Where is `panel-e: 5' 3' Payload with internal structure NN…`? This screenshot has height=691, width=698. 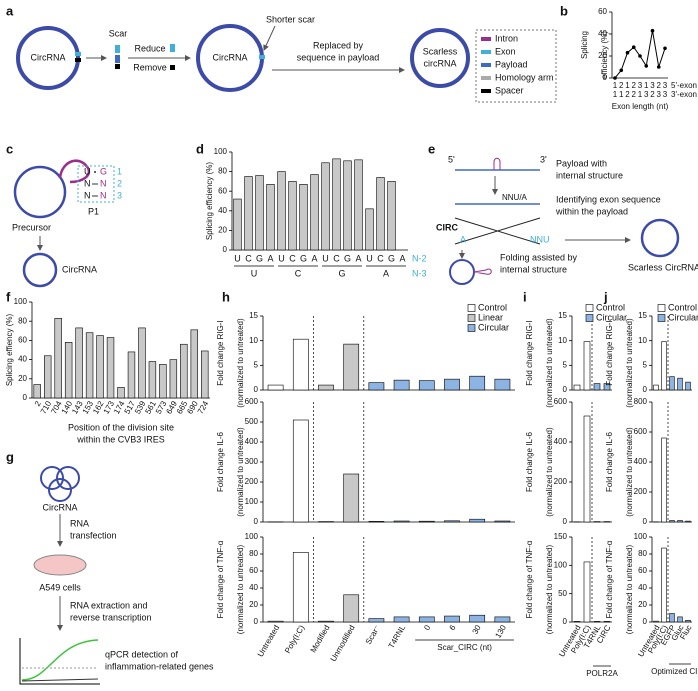
panel-e: 5' 3' Payload with internal structure NN… is located at coordinates (567, 219).